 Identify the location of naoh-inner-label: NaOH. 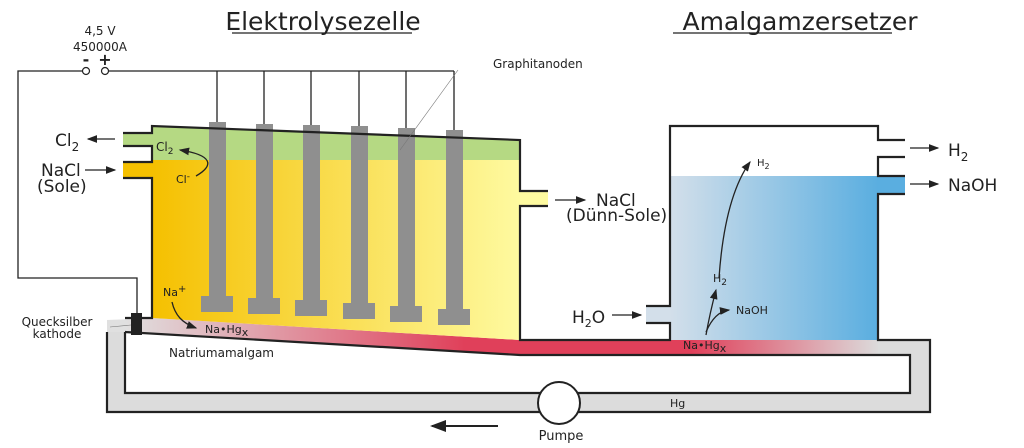
(752, 310).